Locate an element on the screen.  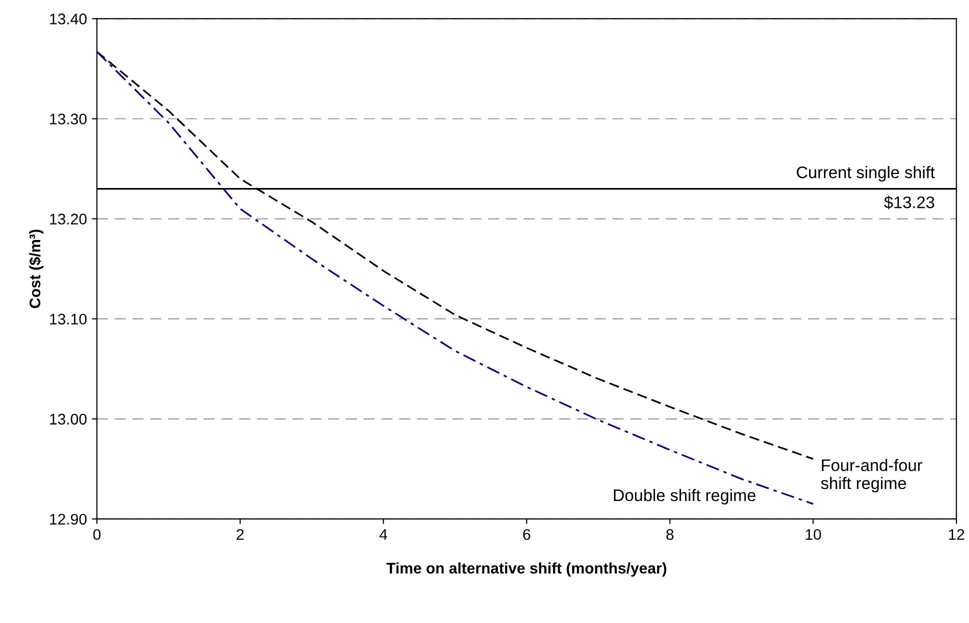
y-tick-label: 13.40 is located at coordinates (68, 19).